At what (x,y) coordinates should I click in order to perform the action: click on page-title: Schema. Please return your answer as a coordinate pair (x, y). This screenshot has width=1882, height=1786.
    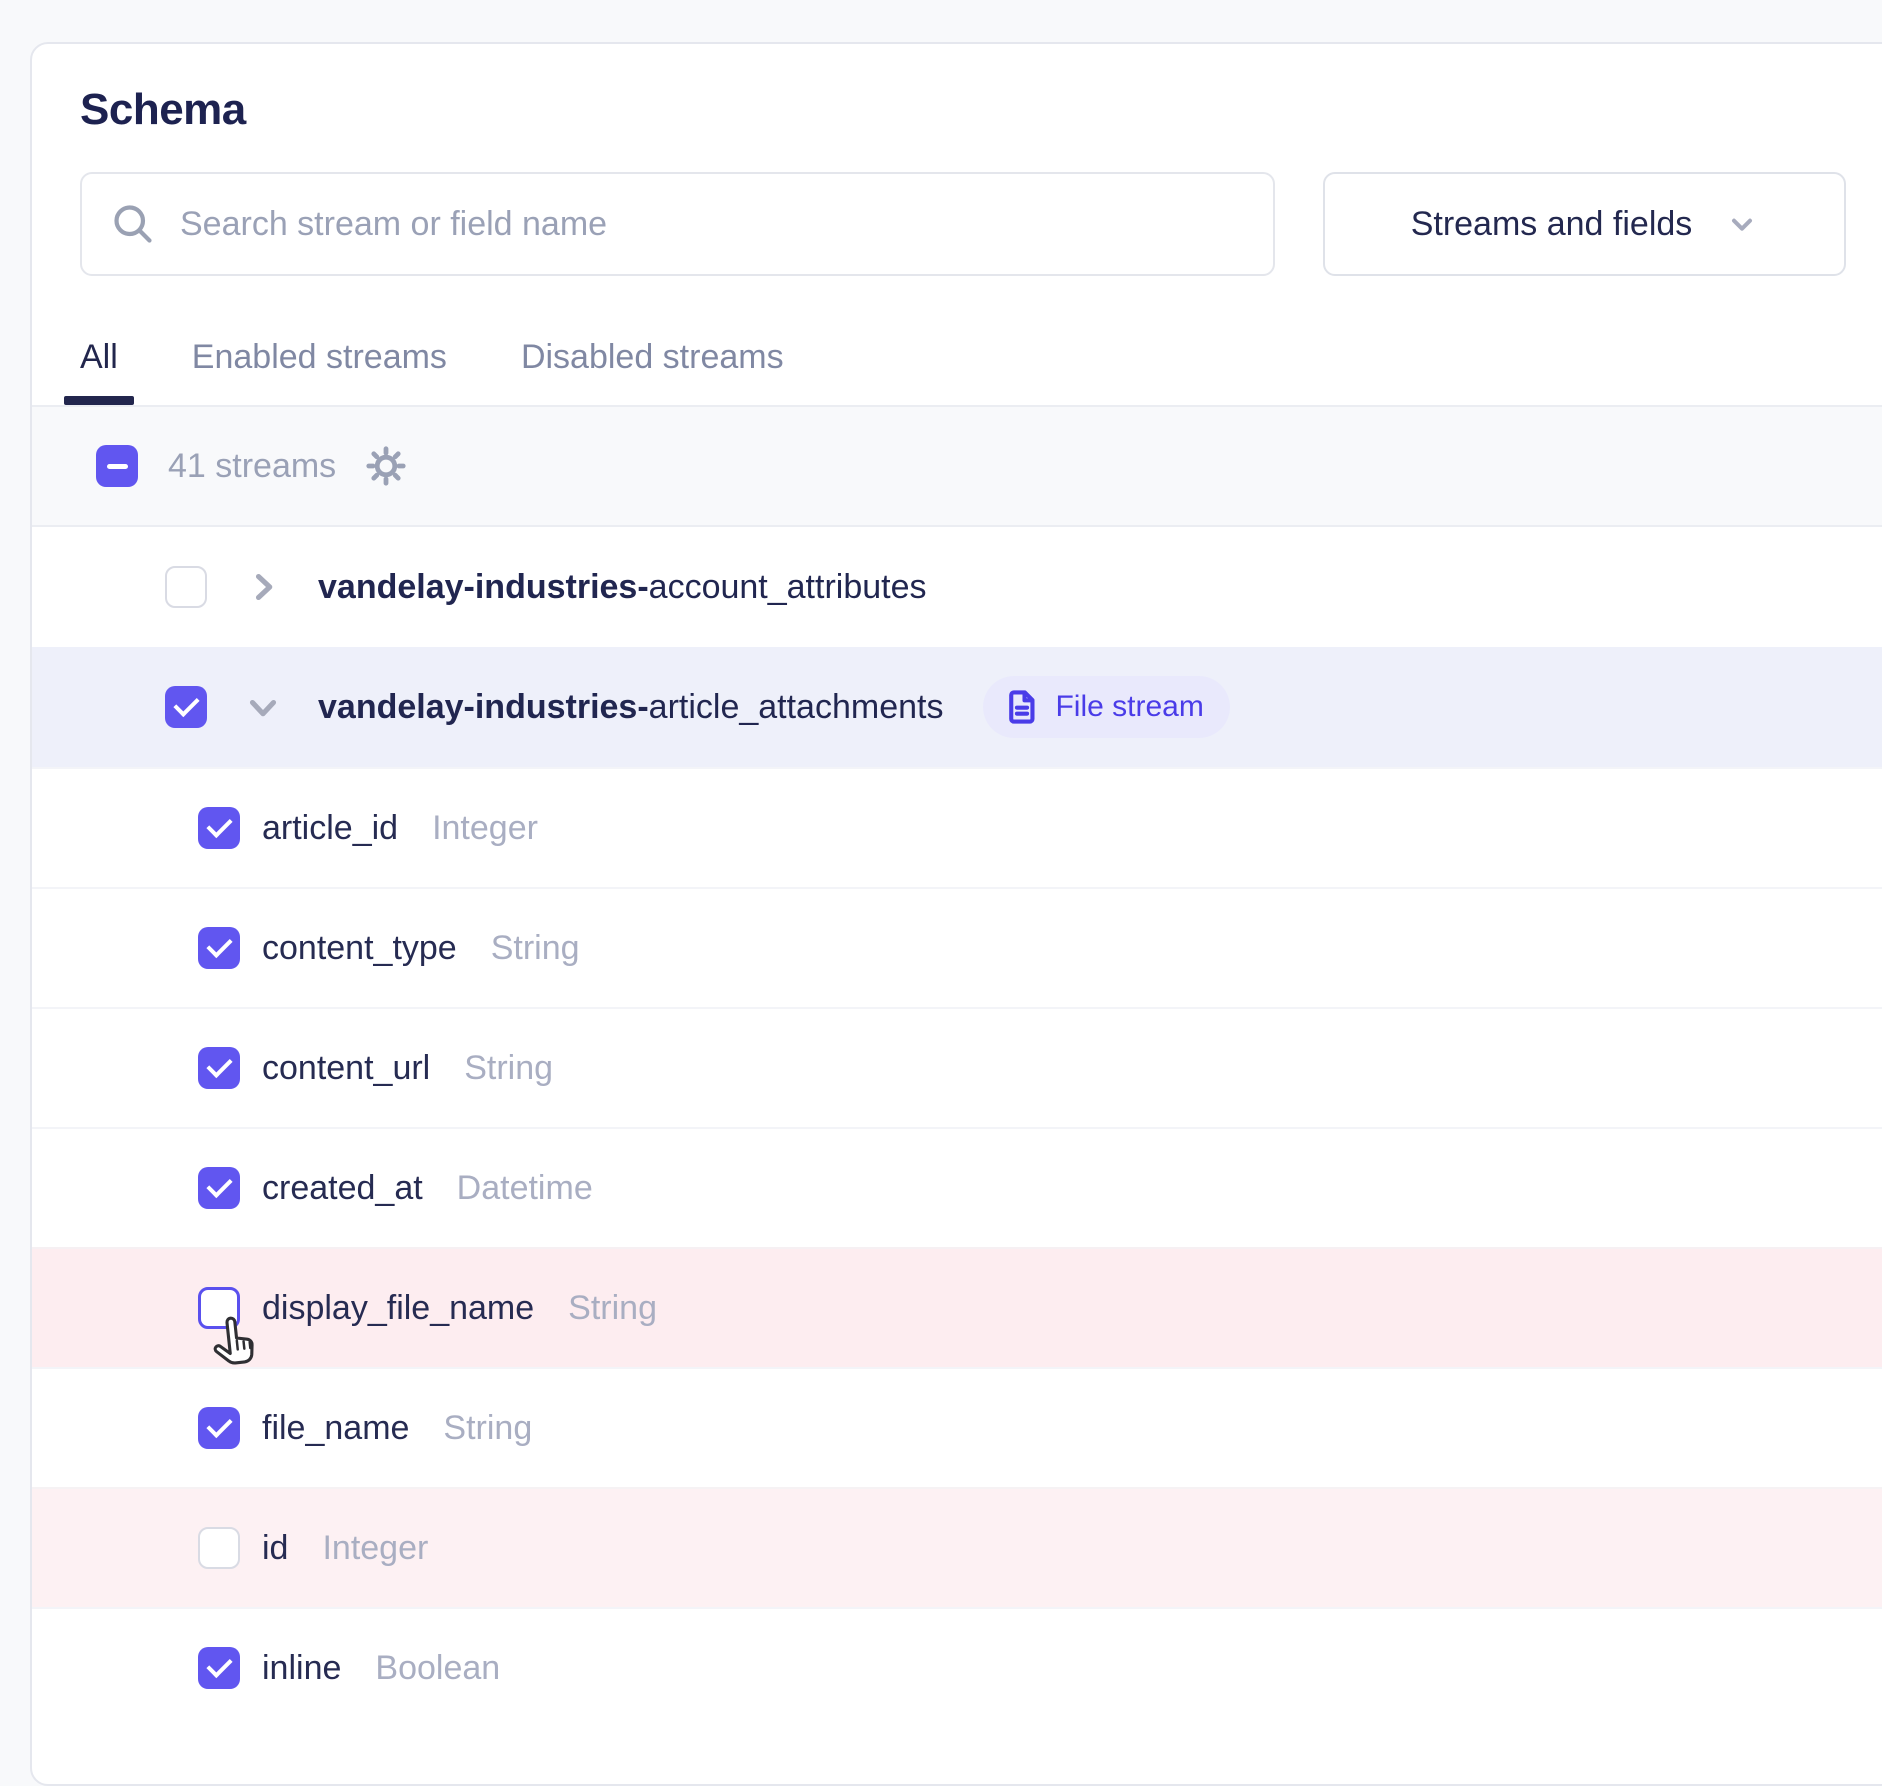
    Looking at the image, I should click on (163, 109).